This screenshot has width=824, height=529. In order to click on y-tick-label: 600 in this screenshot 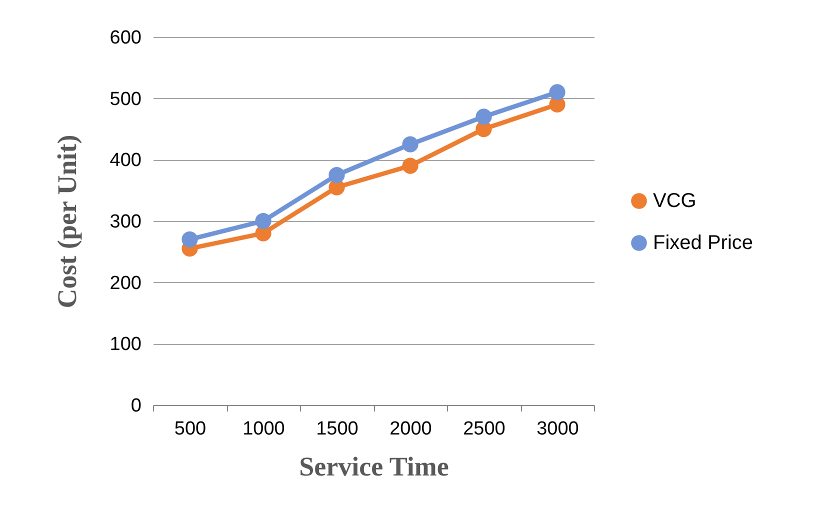, I will do `click(126, 38)`.